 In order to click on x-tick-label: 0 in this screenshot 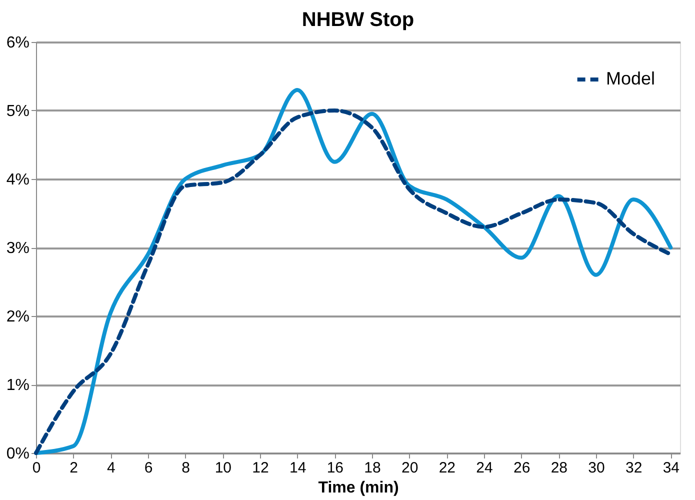, I will do `click(36, 468)`.